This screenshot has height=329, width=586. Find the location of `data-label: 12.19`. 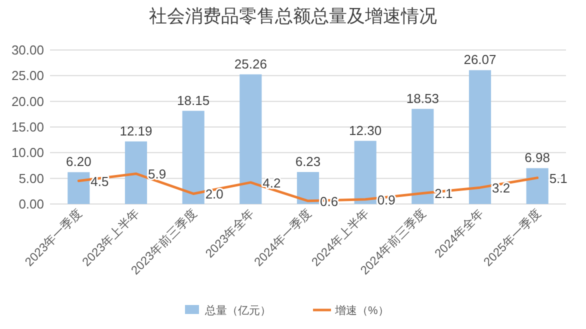

data-label: 12.19 is located at coordinates (136, 130).